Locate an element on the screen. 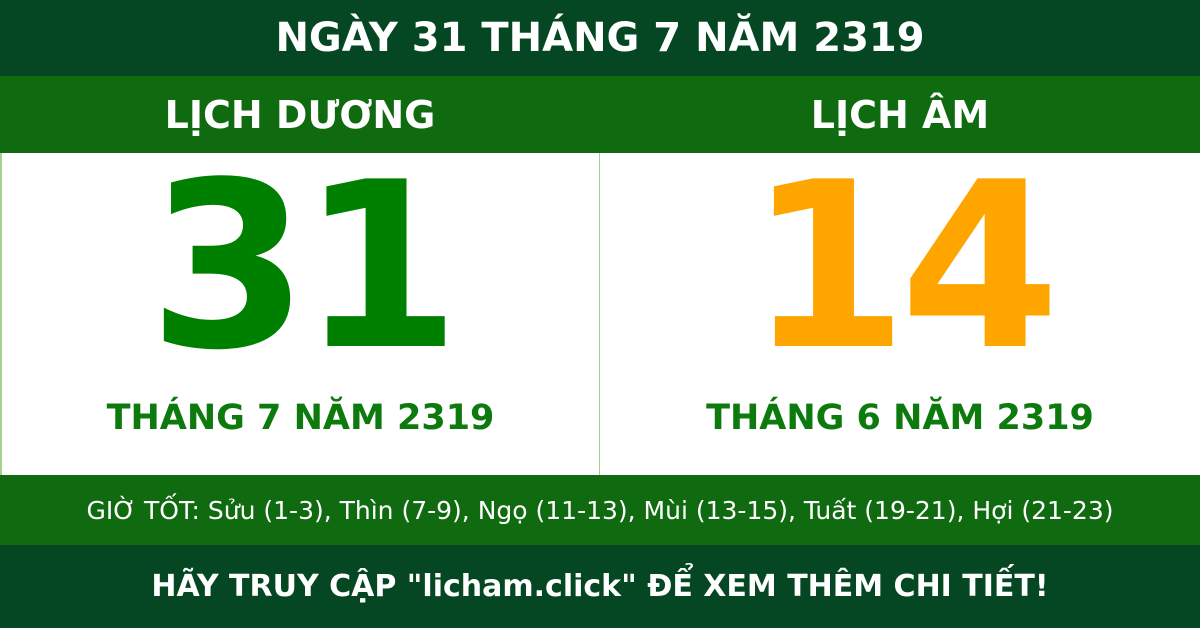 Image resolution: width=1200 pixels, height=628 pixels. solar-month-year: THÁNG 7 NĂM 2319 is located at coordinates (300, 418).